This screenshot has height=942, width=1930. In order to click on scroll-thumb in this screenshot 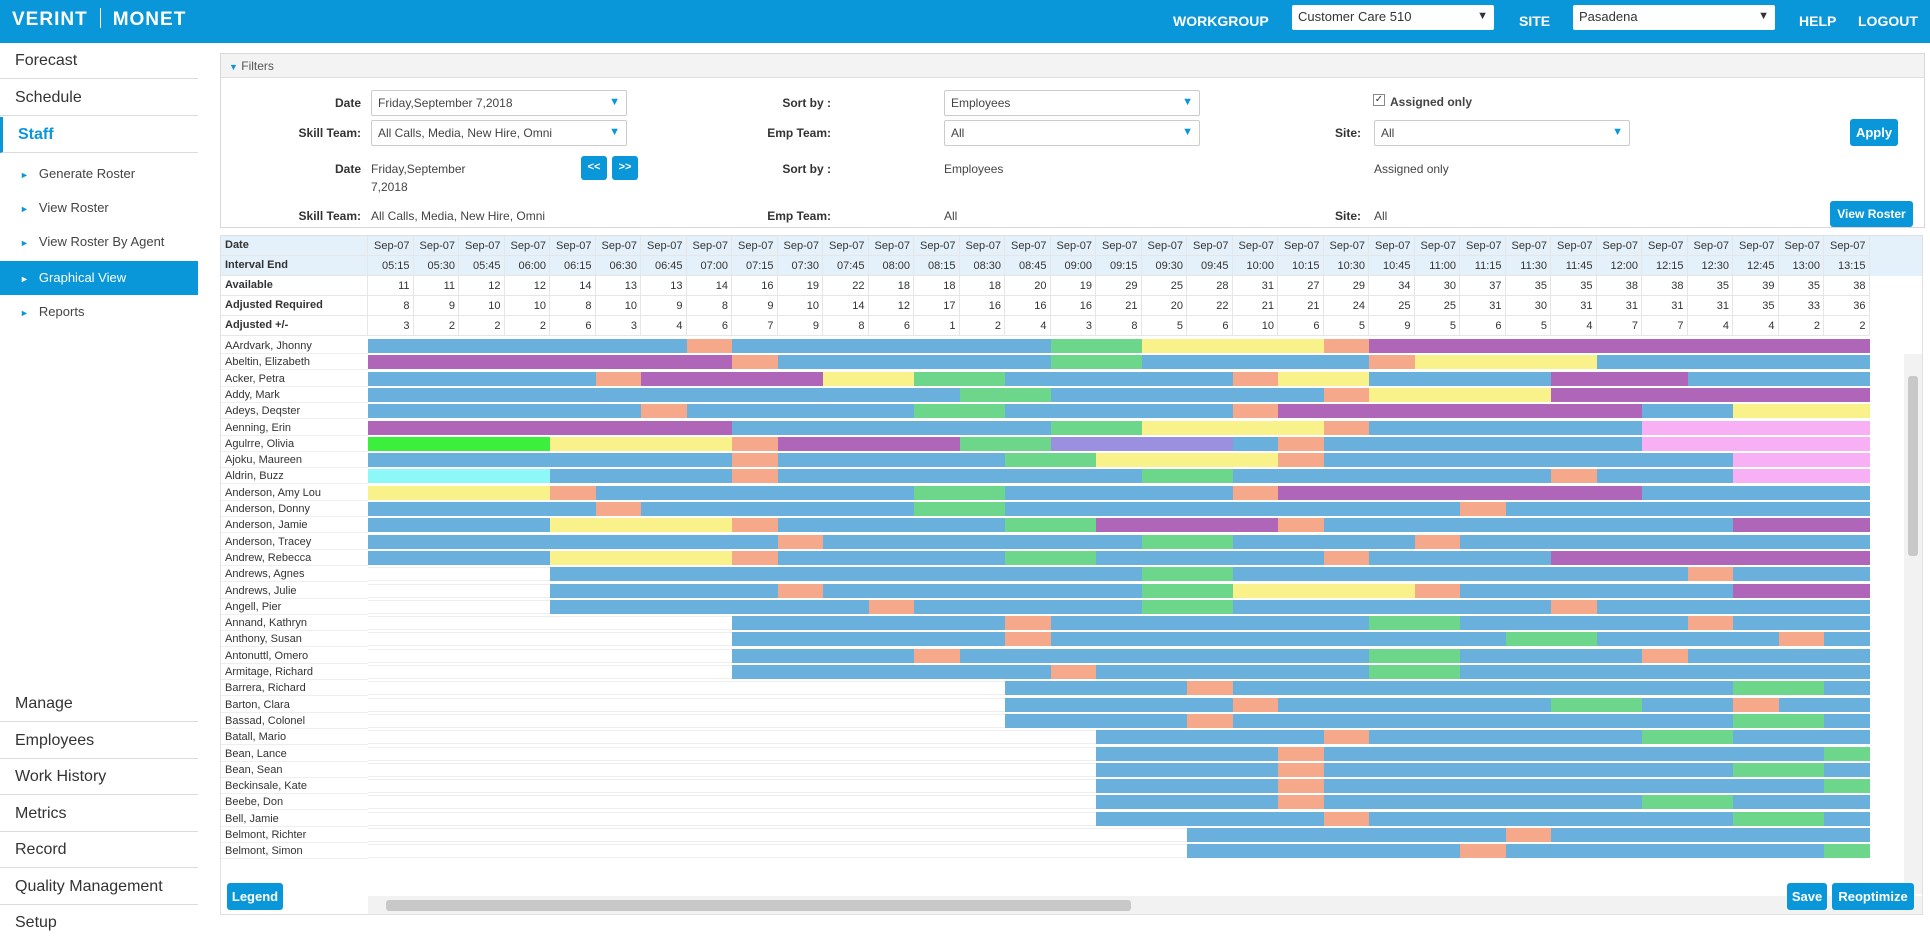, I will do `click(1913, 466)`.